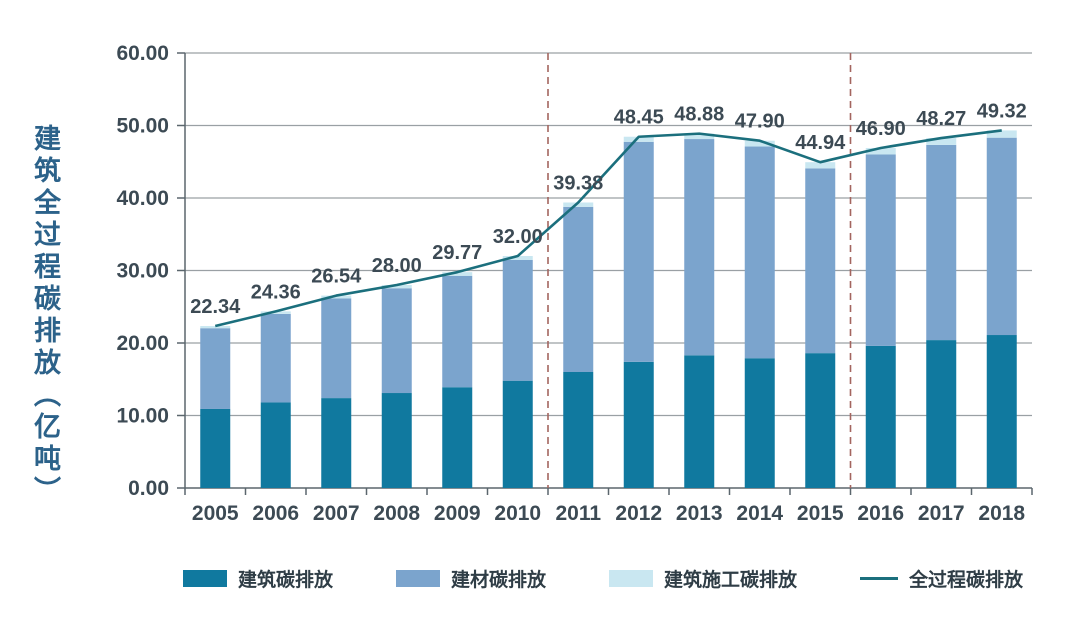  Describe the element at coordinates (142, 271) in the screenshot. I see `y-tick-label: 30.00` at that location.